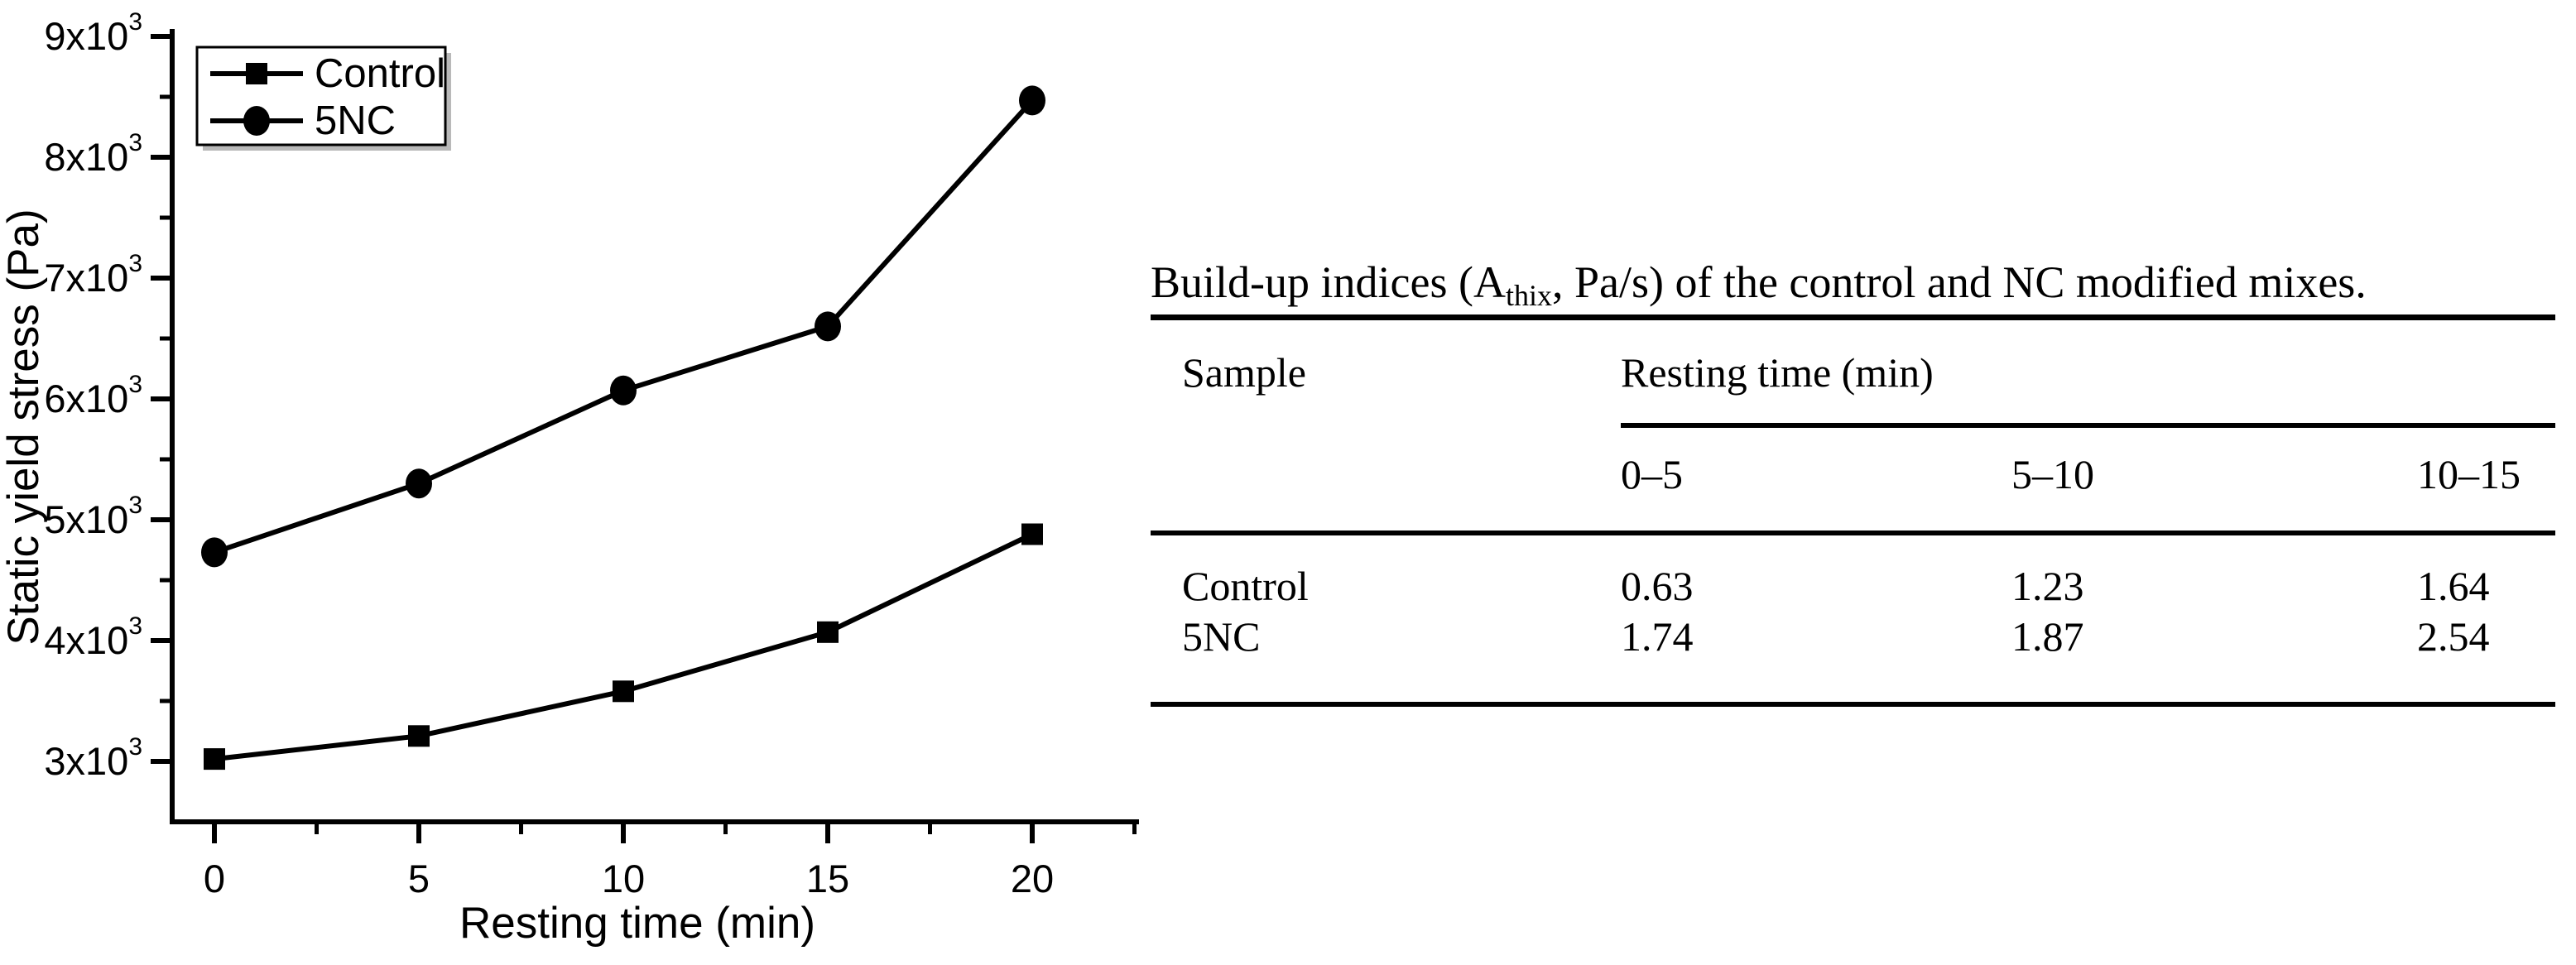  Describe the element at coordinates (93, 395) in the screenshot. I see `y-tick-label: 6x10³` at that location.